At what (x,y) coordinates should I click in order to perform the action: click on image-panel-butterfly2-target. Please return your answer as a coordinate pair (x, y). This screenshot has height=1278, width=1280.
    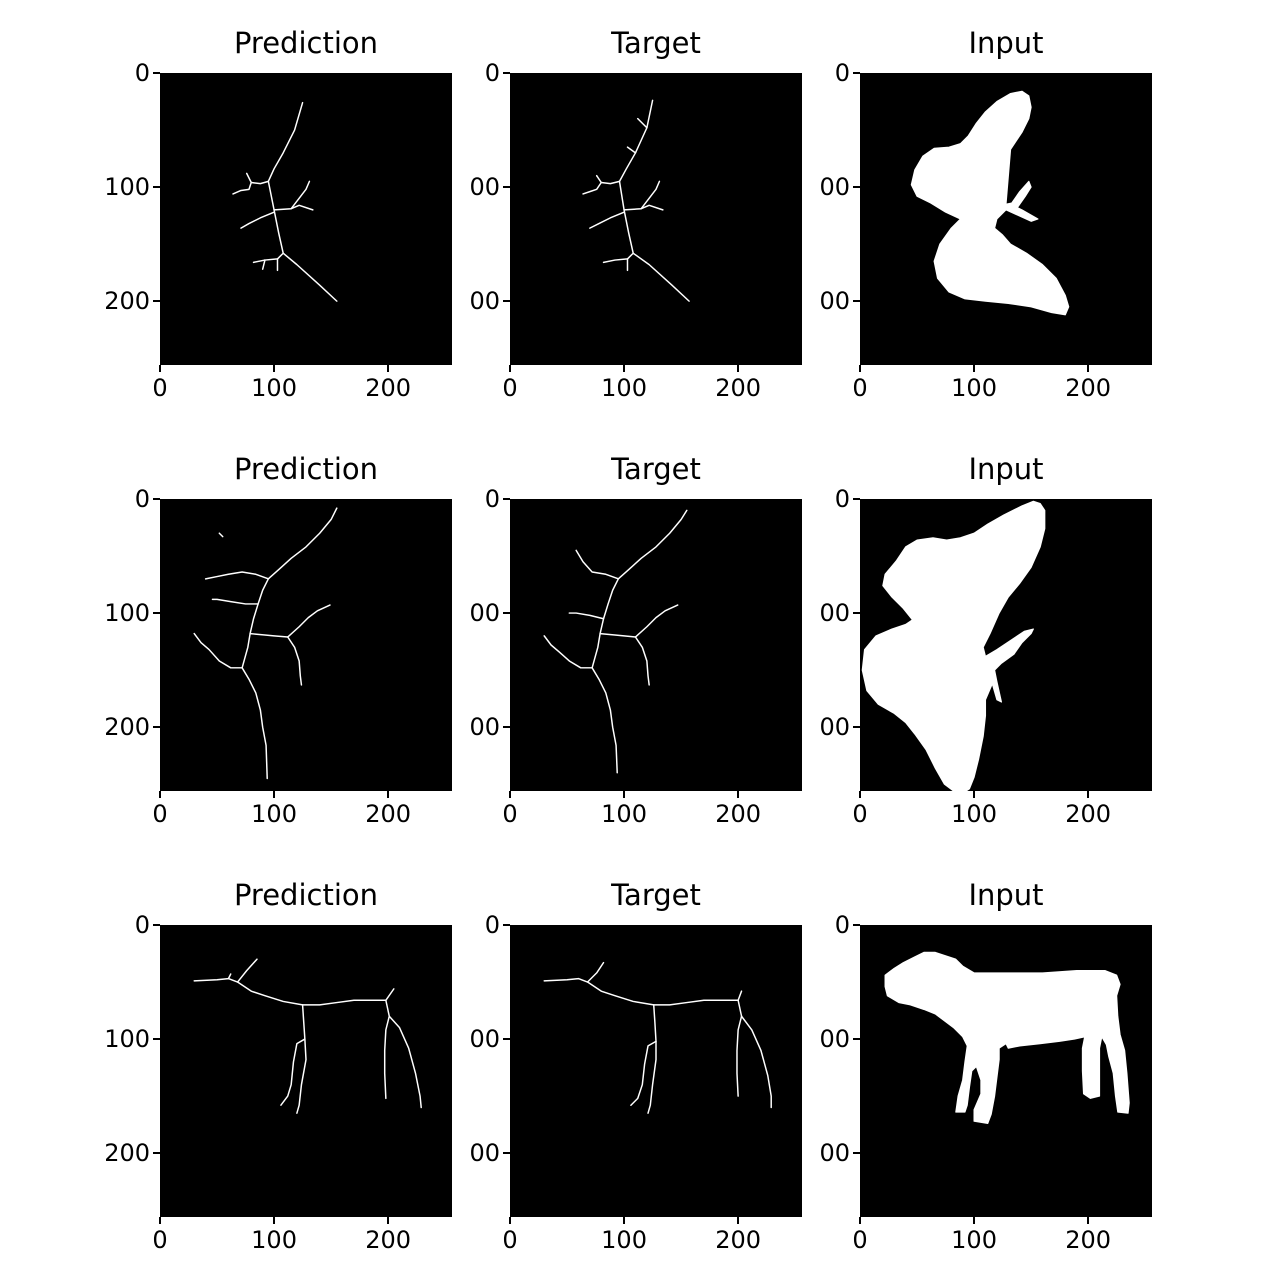
    Looking at the image, I should click on (656, 645).